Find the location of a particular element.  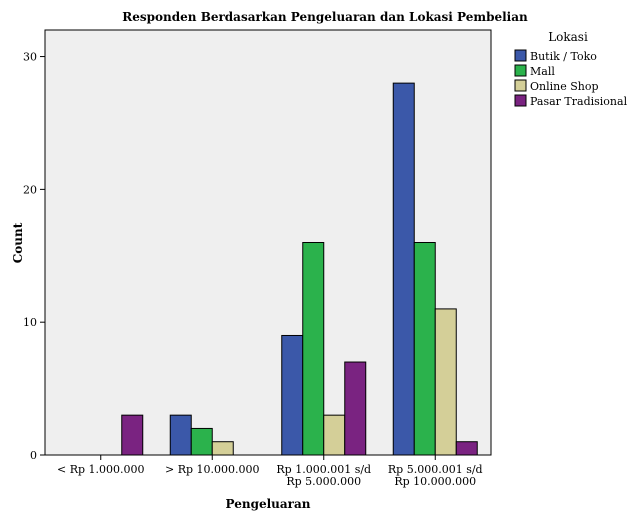

legend-label: Pasar Tradisional is located at coordinates (579, 101).